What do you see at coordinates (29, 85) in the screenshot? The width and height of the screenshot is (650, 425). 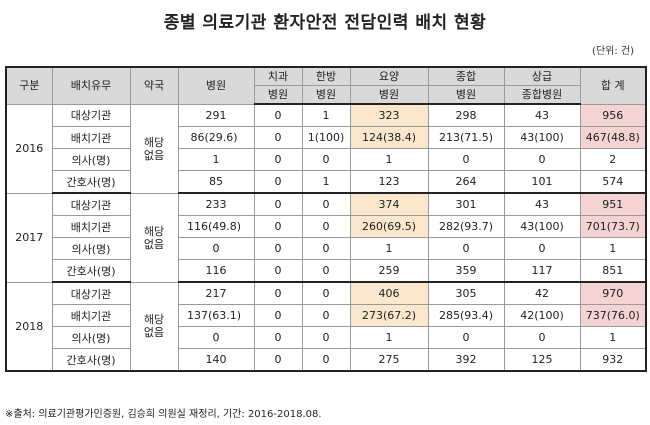 I see `header-year: 구분` at bounding box center [29, 85].